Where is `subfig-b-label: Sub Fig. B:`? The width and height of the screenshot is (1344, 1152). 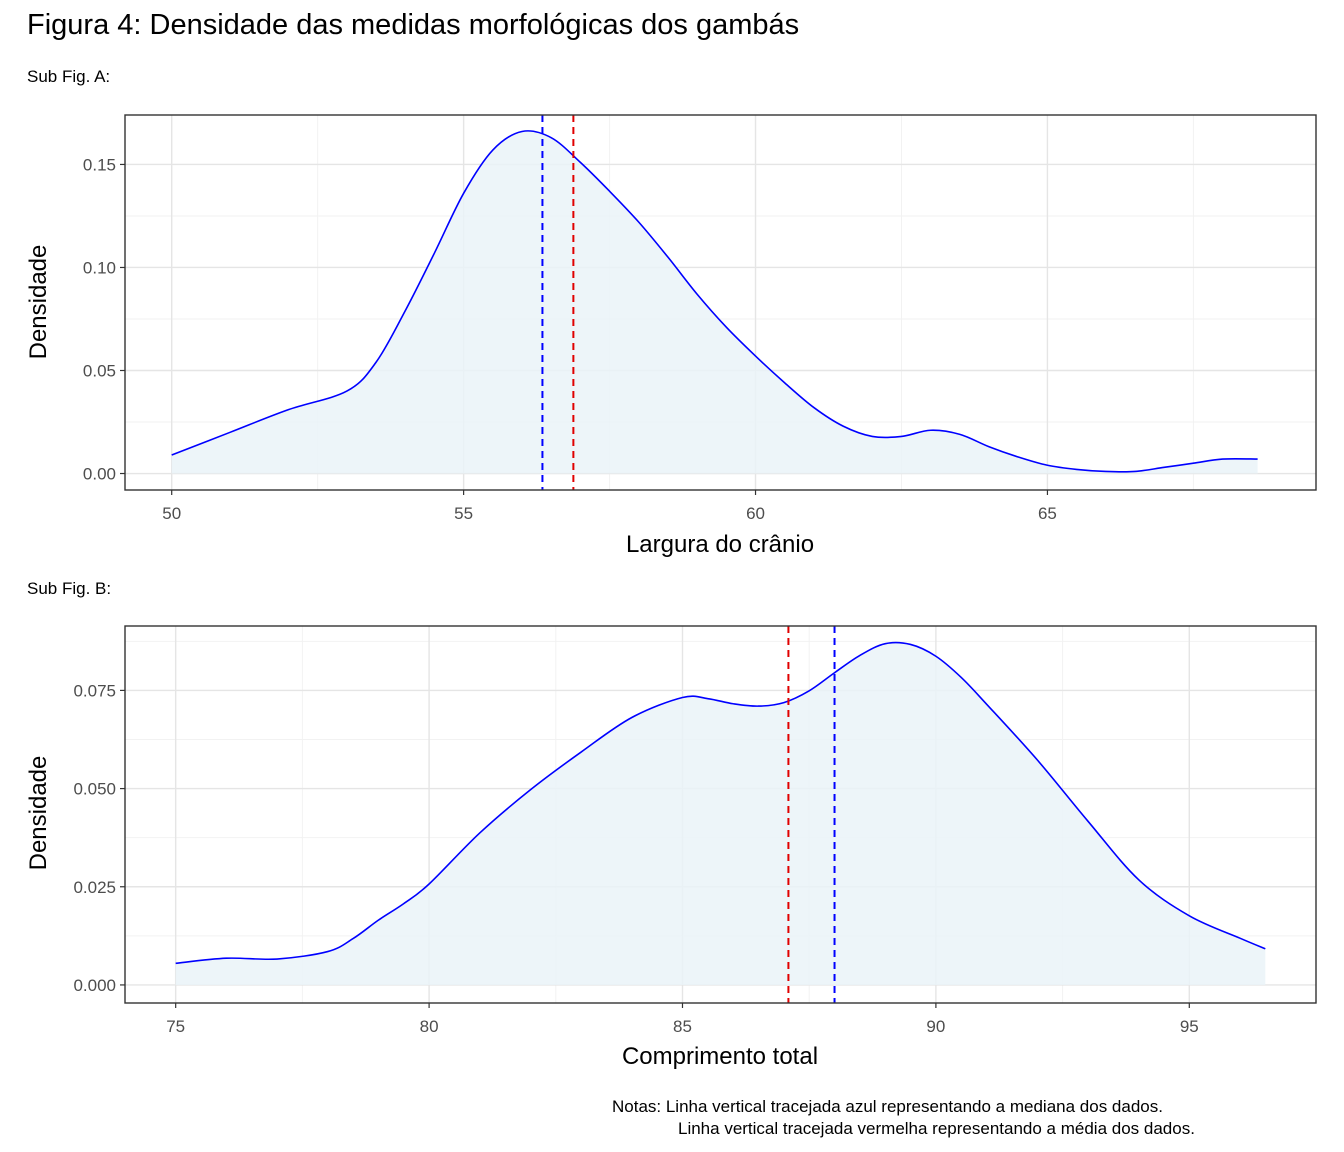
subfig-b-label: Sub Fig. B: is located at coordinates (69, 588).